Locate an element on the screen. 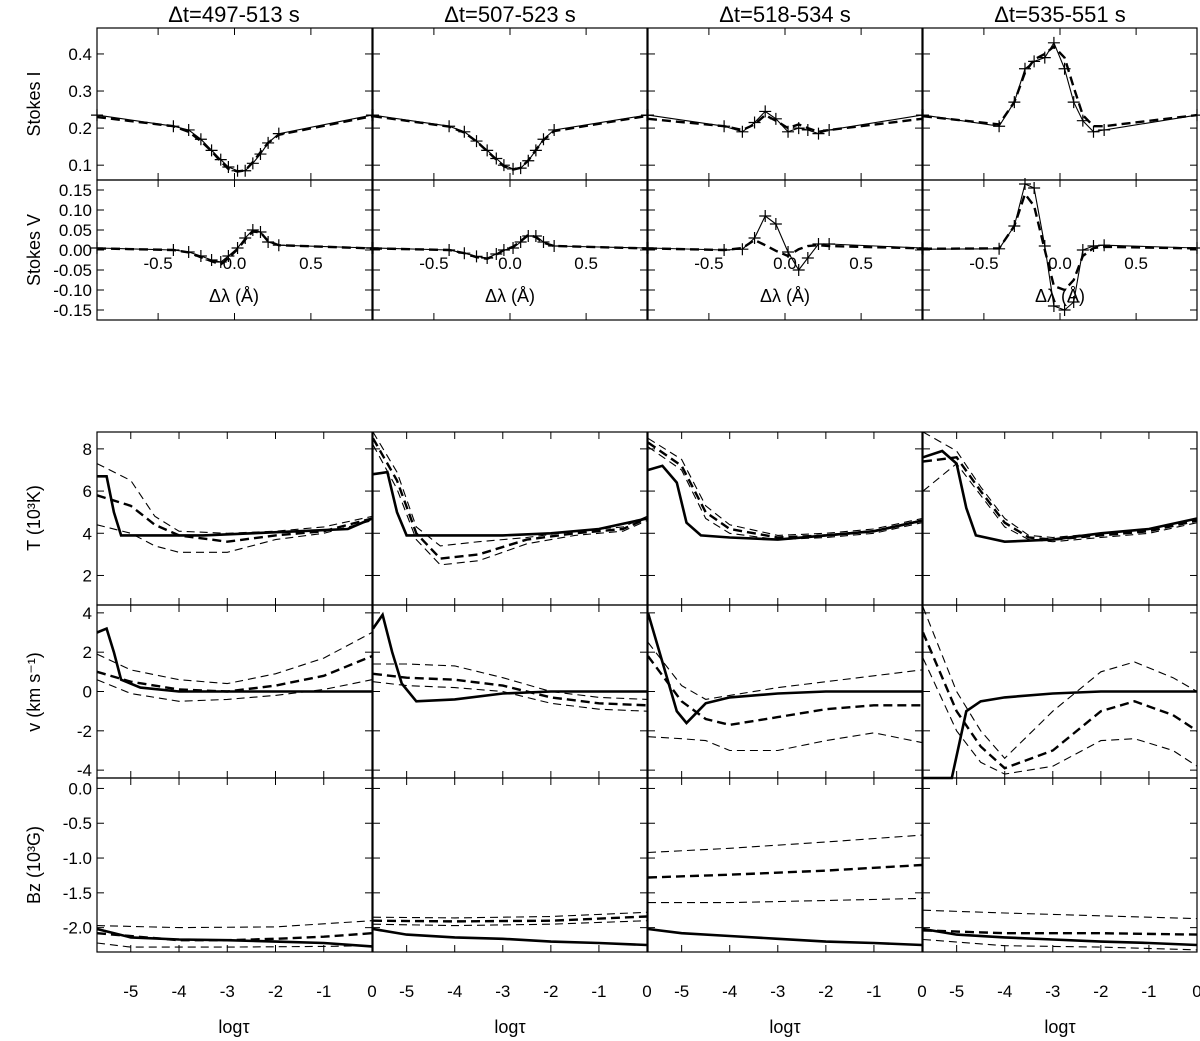 The image size is (1200, 1041). y-tick-label: 8 is located at coordinates (87, 449).